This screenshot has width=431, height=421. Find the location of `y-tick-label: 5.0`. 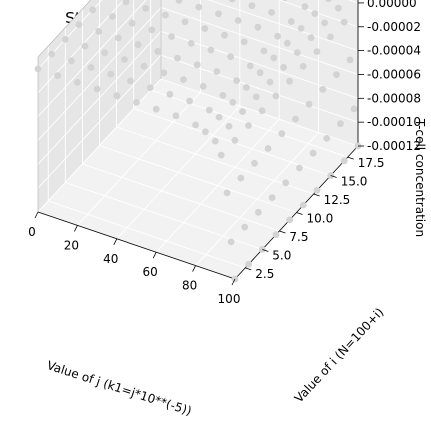

y-tick-label: 5.0 is located at coordinates (281, 255).